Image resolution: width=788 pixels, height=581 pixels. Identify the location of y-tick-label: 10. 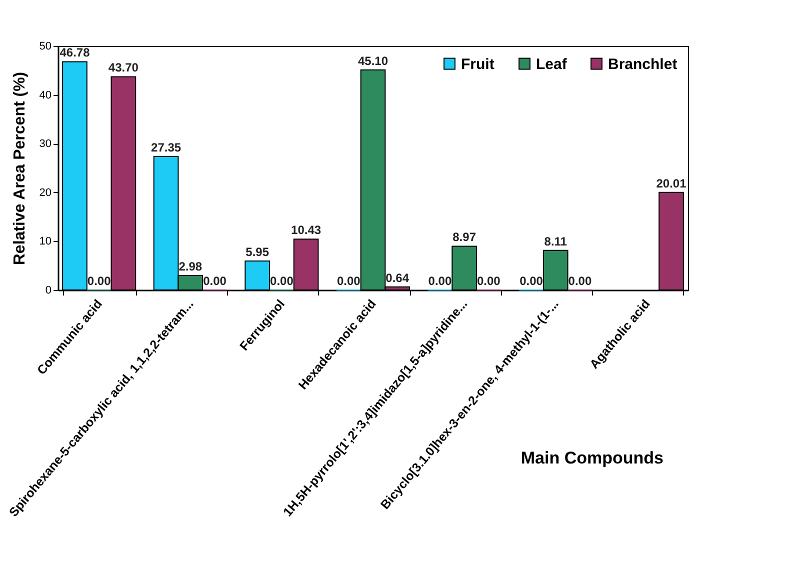
(45, 242).